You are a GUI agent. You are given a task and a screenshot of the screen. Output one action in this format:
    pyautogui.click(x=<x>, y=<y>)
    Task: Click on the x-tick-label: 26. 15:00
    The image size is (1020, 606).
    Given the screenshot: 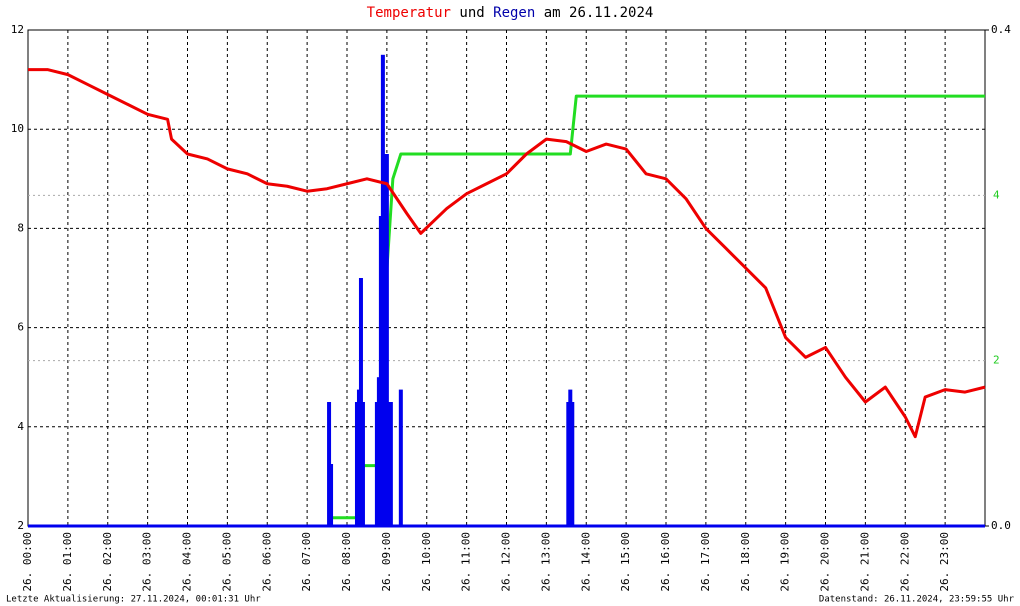 What is the action you would take?
    pyautogui.click(x=625, y=562)
    